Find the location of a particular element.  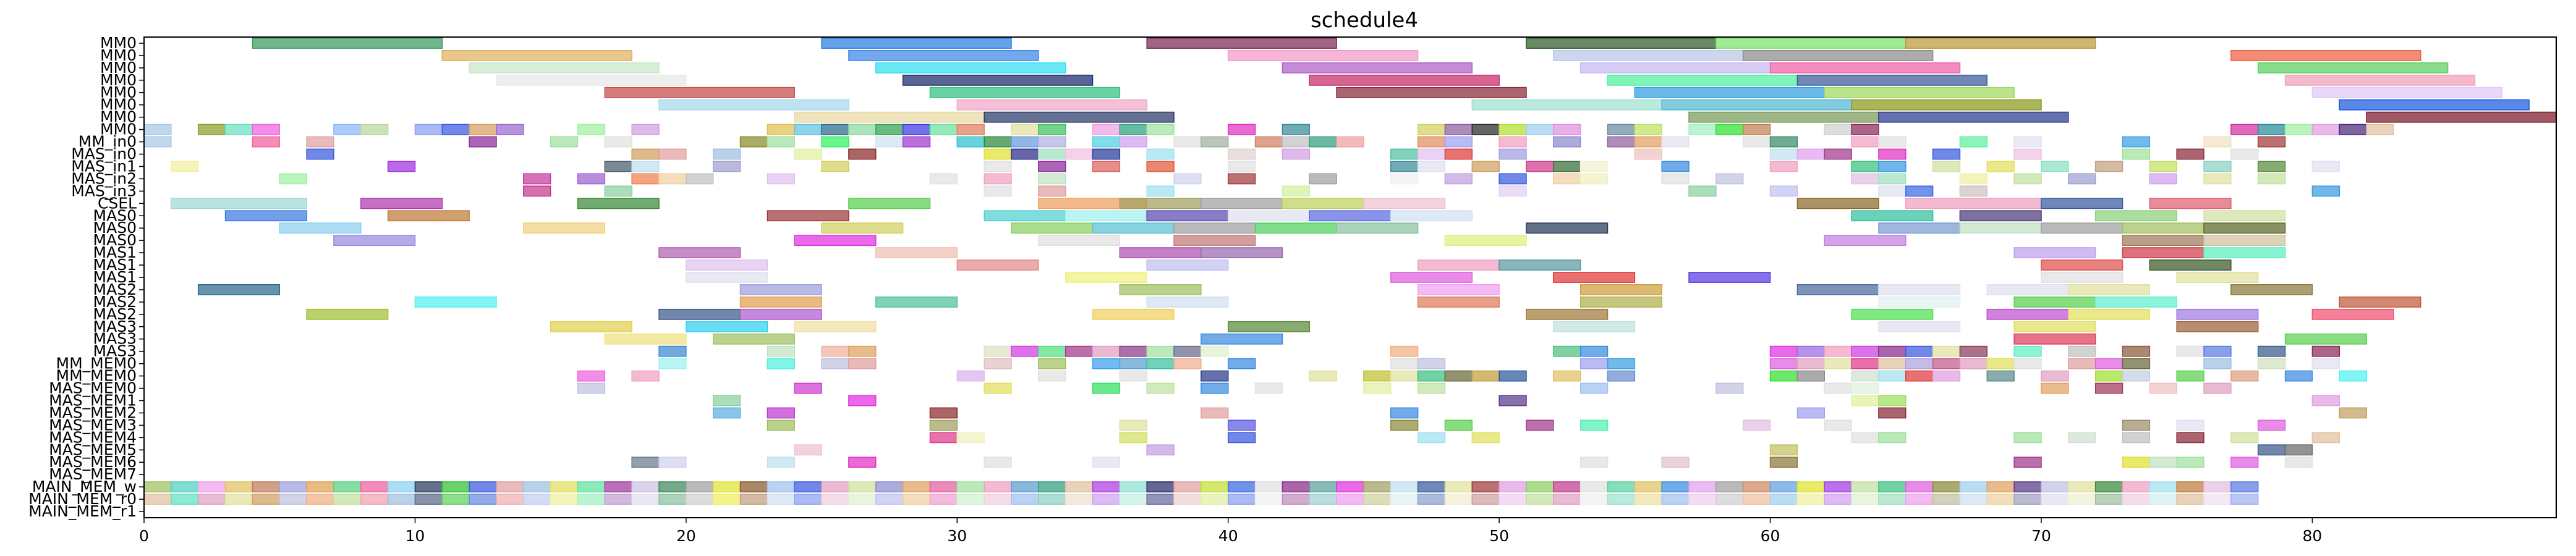

row-label: CSEL is located at coordinates (117, 203).